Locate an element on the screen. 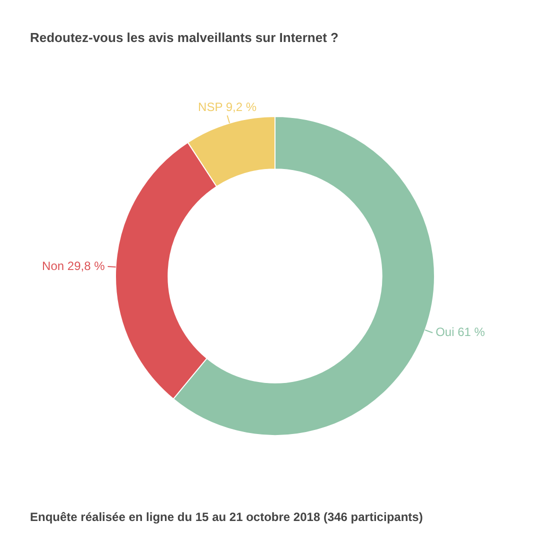  slice-label: Non 29,8 % is located at coordinates (74, 265).